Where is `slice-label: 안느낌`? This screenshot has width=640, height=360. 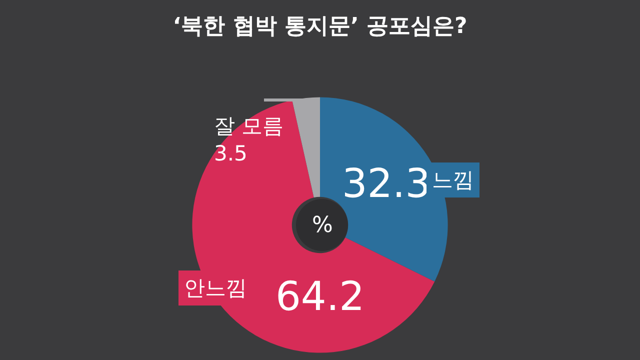
slice-label: 안느낌 is located at coordinates (215, 288).